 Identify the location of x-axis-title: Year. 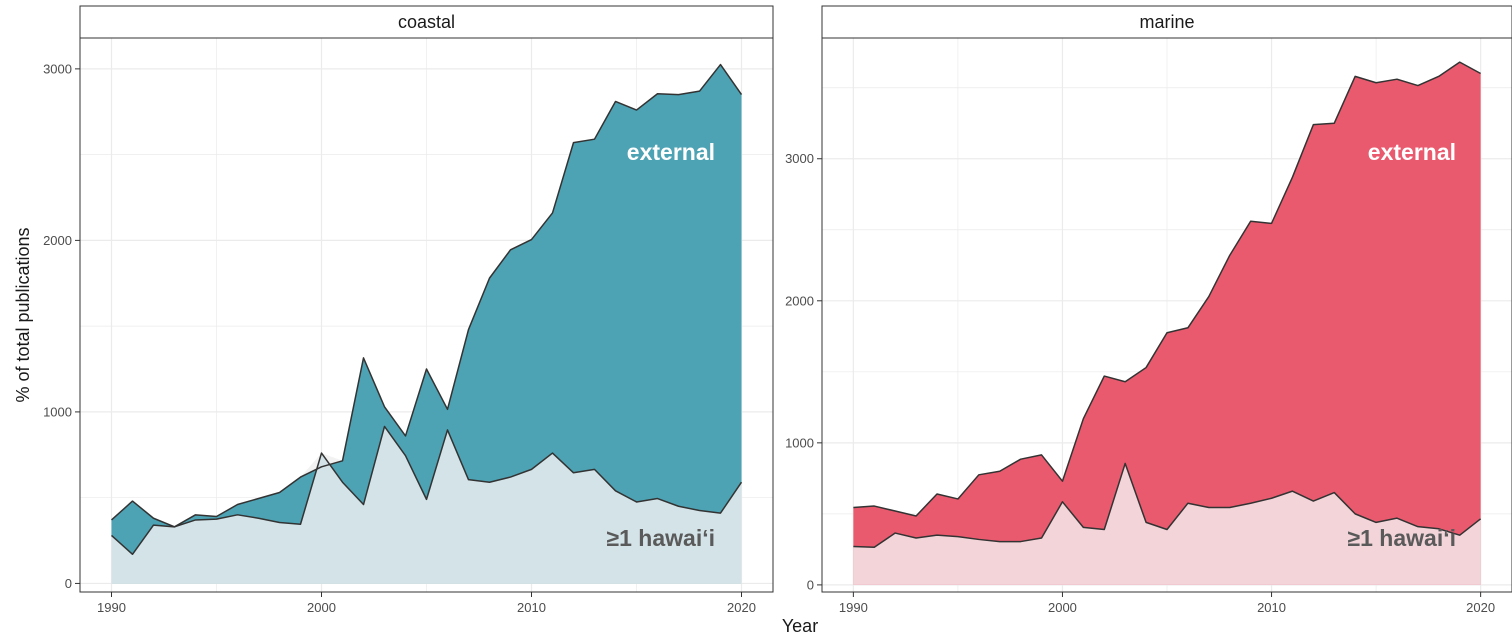
(800, 626).